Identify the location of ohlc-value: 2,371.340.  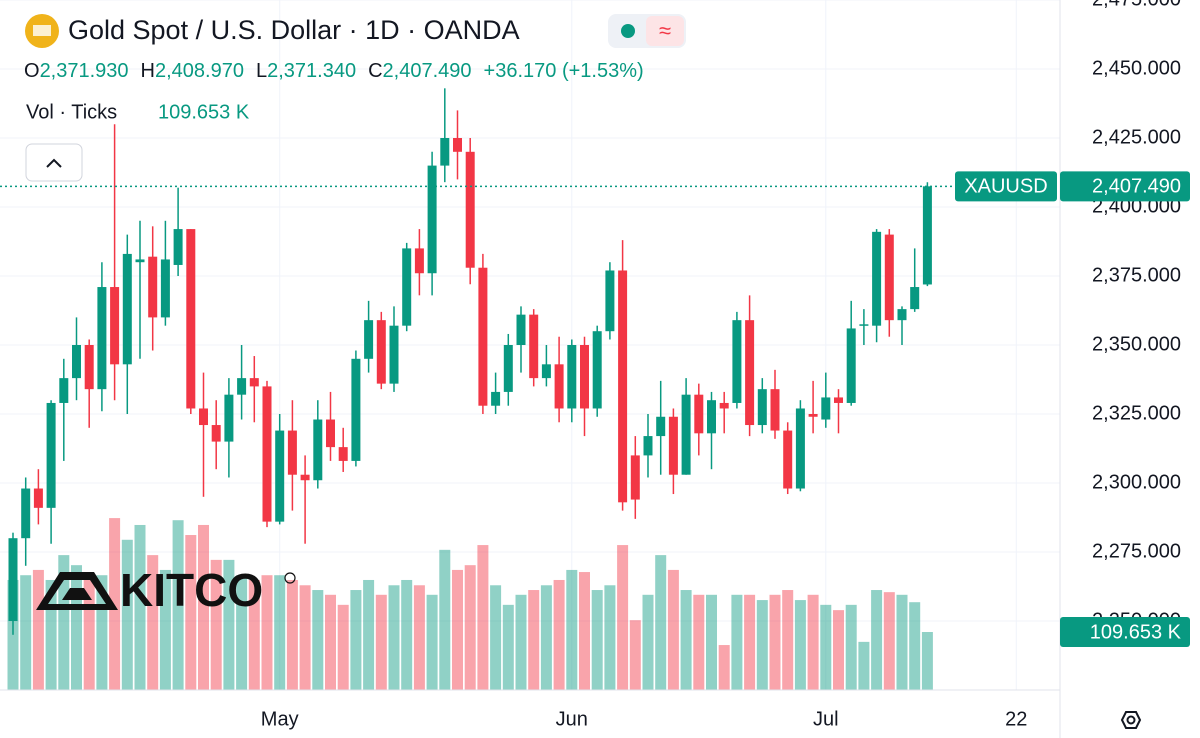
(311, 71).